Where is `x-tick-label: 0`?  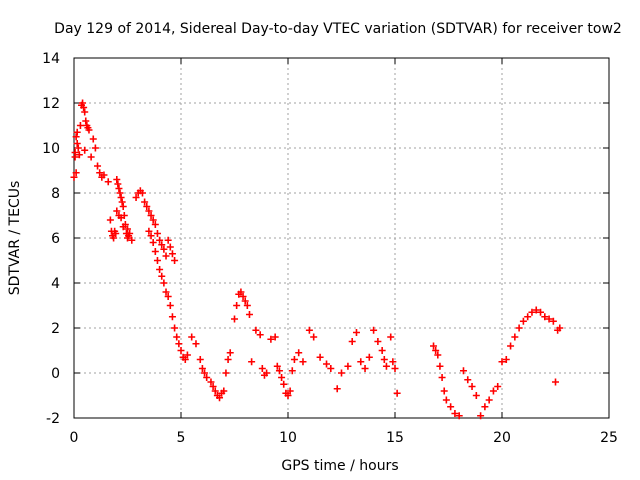
x-tick-label: 0 is located at coordinates (74, 438).